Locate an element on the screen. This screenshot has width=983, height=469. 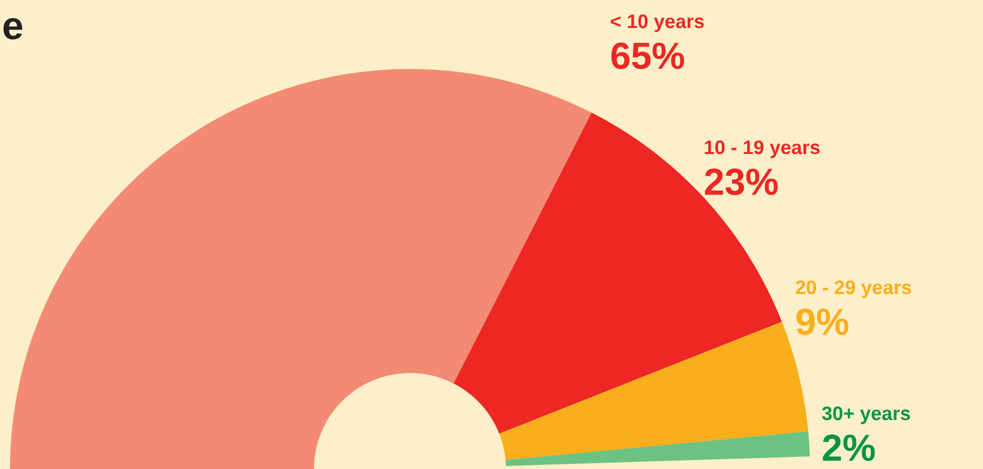
slice-label: 10 - 19 years is located at coordinates (762, 149).